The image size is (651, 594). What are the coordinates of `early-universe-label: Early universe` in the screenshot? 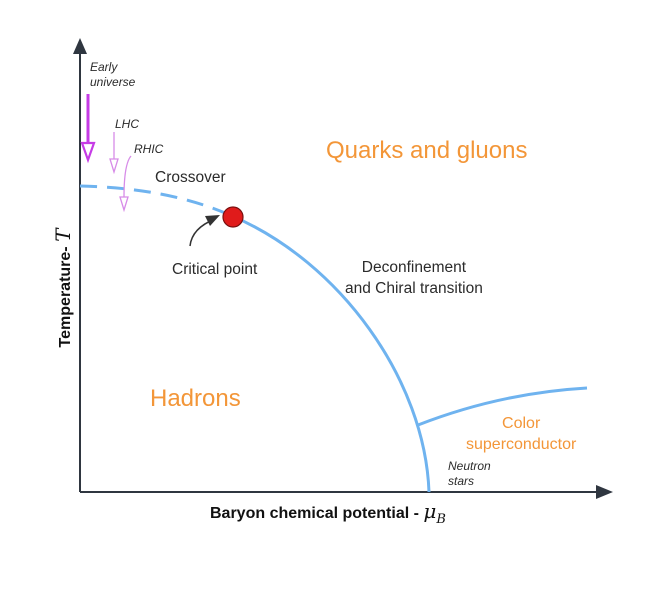 It's located at (112, 75).